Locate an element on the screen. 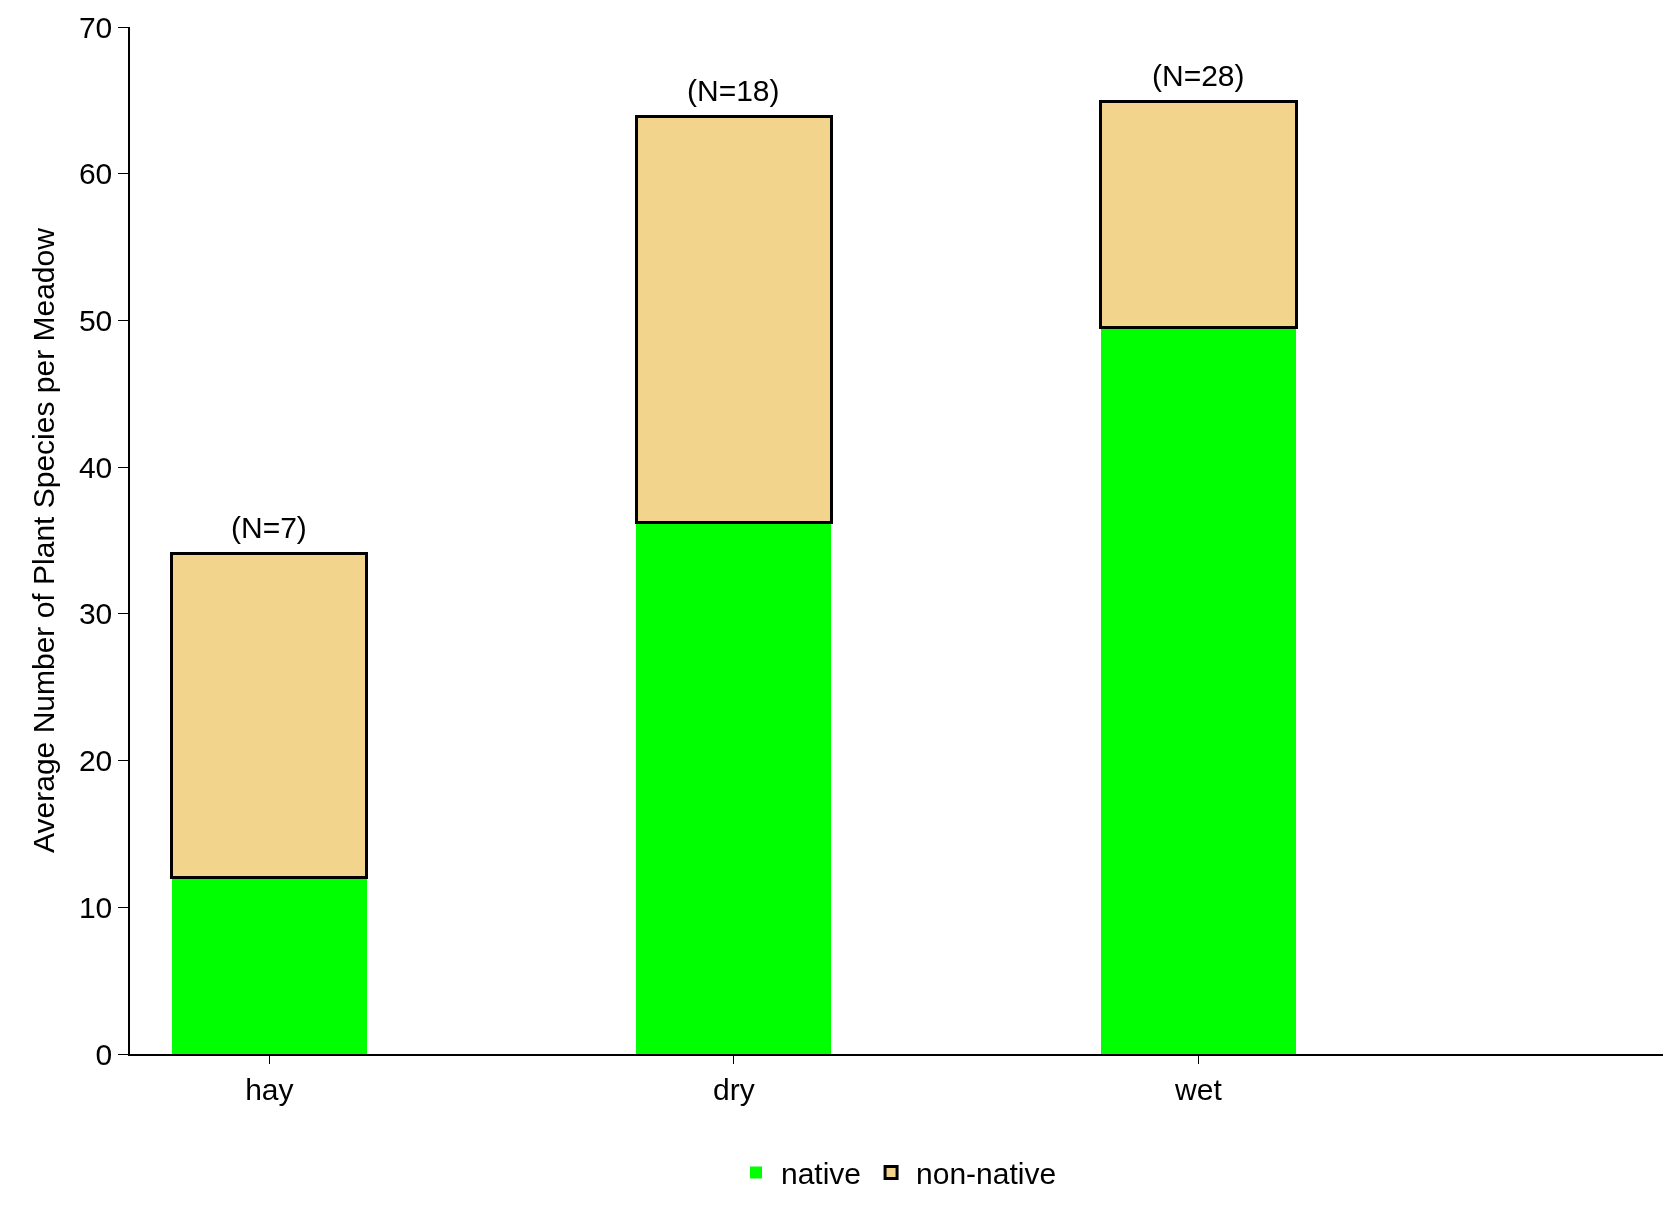  y-tick-label: 40 is located at coordinates (95, 467).